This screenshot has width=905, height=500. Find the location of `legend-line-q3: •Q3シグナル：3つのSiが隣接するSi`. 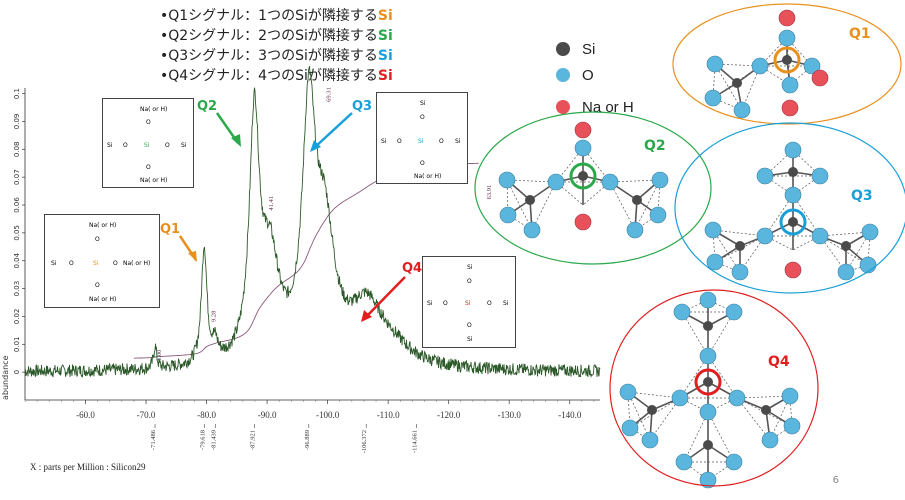

legend-line-q3: •Q3シグナル：3つのSiが隣接するSi is located at coordinates (295, 56).